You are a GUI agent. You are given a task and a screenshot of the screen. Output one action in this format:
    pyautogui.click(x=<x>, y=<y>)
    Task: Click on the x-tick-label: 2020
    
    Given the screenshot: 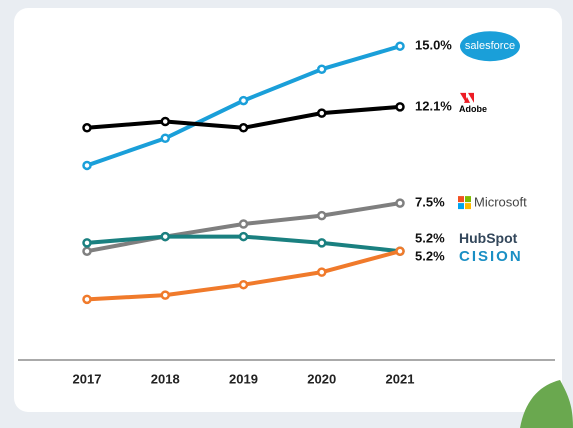 What is the action you would take?
    pyautogui.click(x=321, y=378)
    